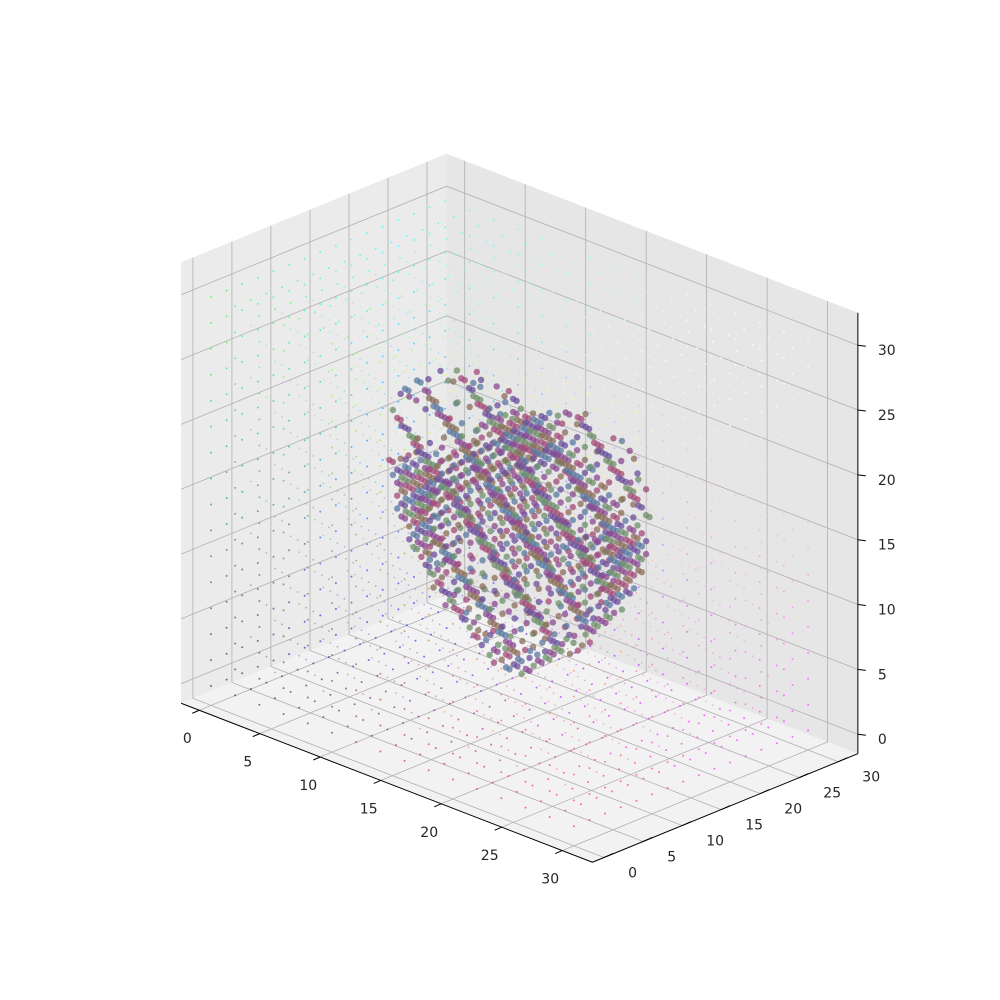 The image size is (1000, 1000). What do you see at coordinates (804, 776) in the screenshot?
I see `y-tick-mark` at bounding box center [804, 776].